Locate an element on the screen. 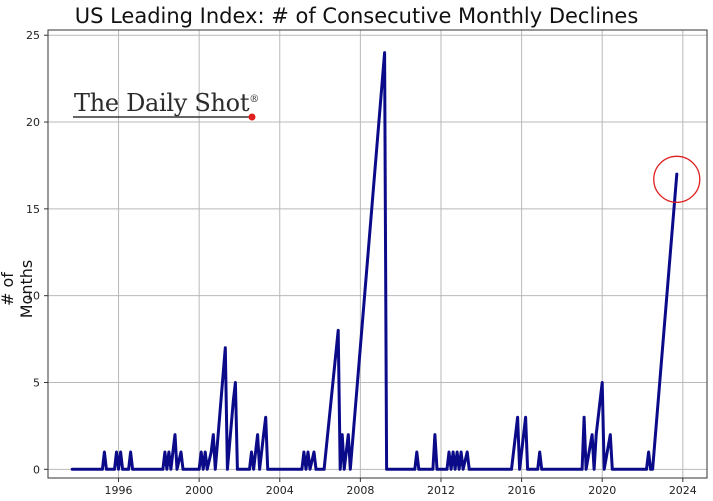 The width and height of the screenshot is (713, 501). annotations is located at coordinates (677, 179).